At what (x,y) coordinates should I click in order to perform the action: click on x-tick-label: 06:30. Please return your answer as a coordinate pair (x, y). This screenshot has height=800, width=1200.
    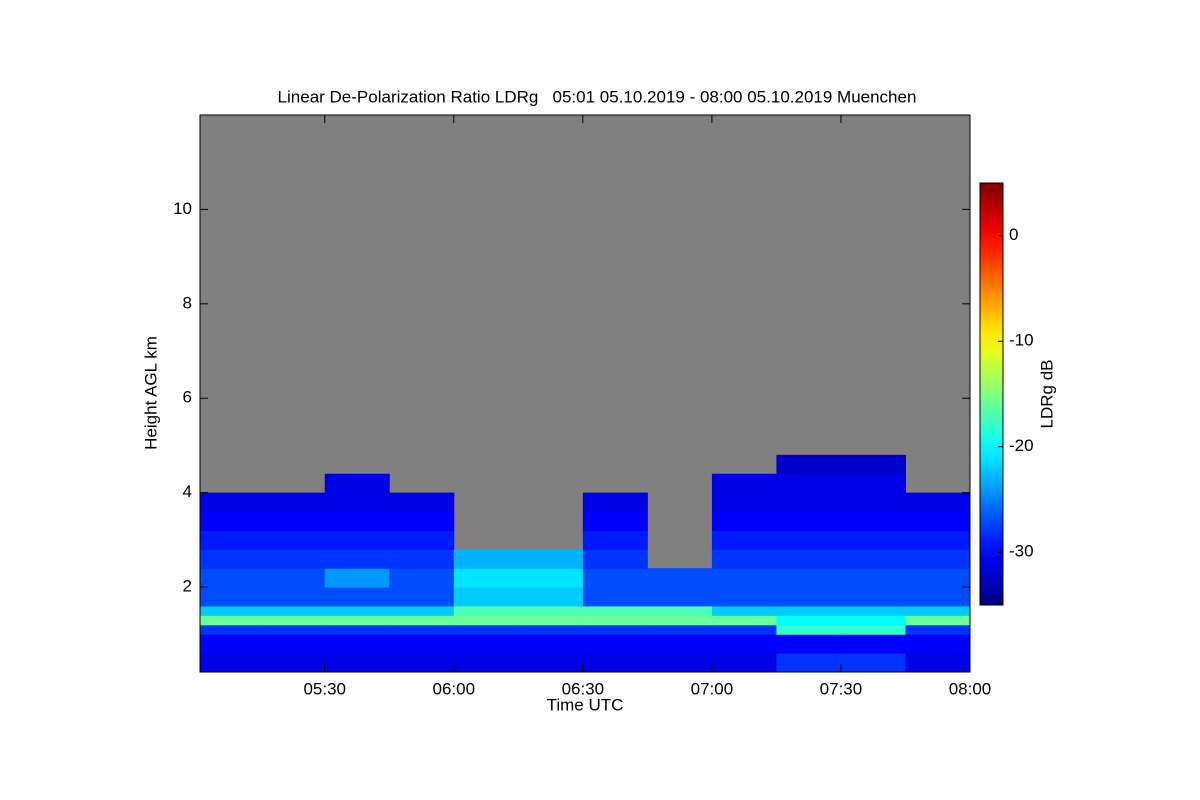
    Looking at the image, I should click on (583, 688).